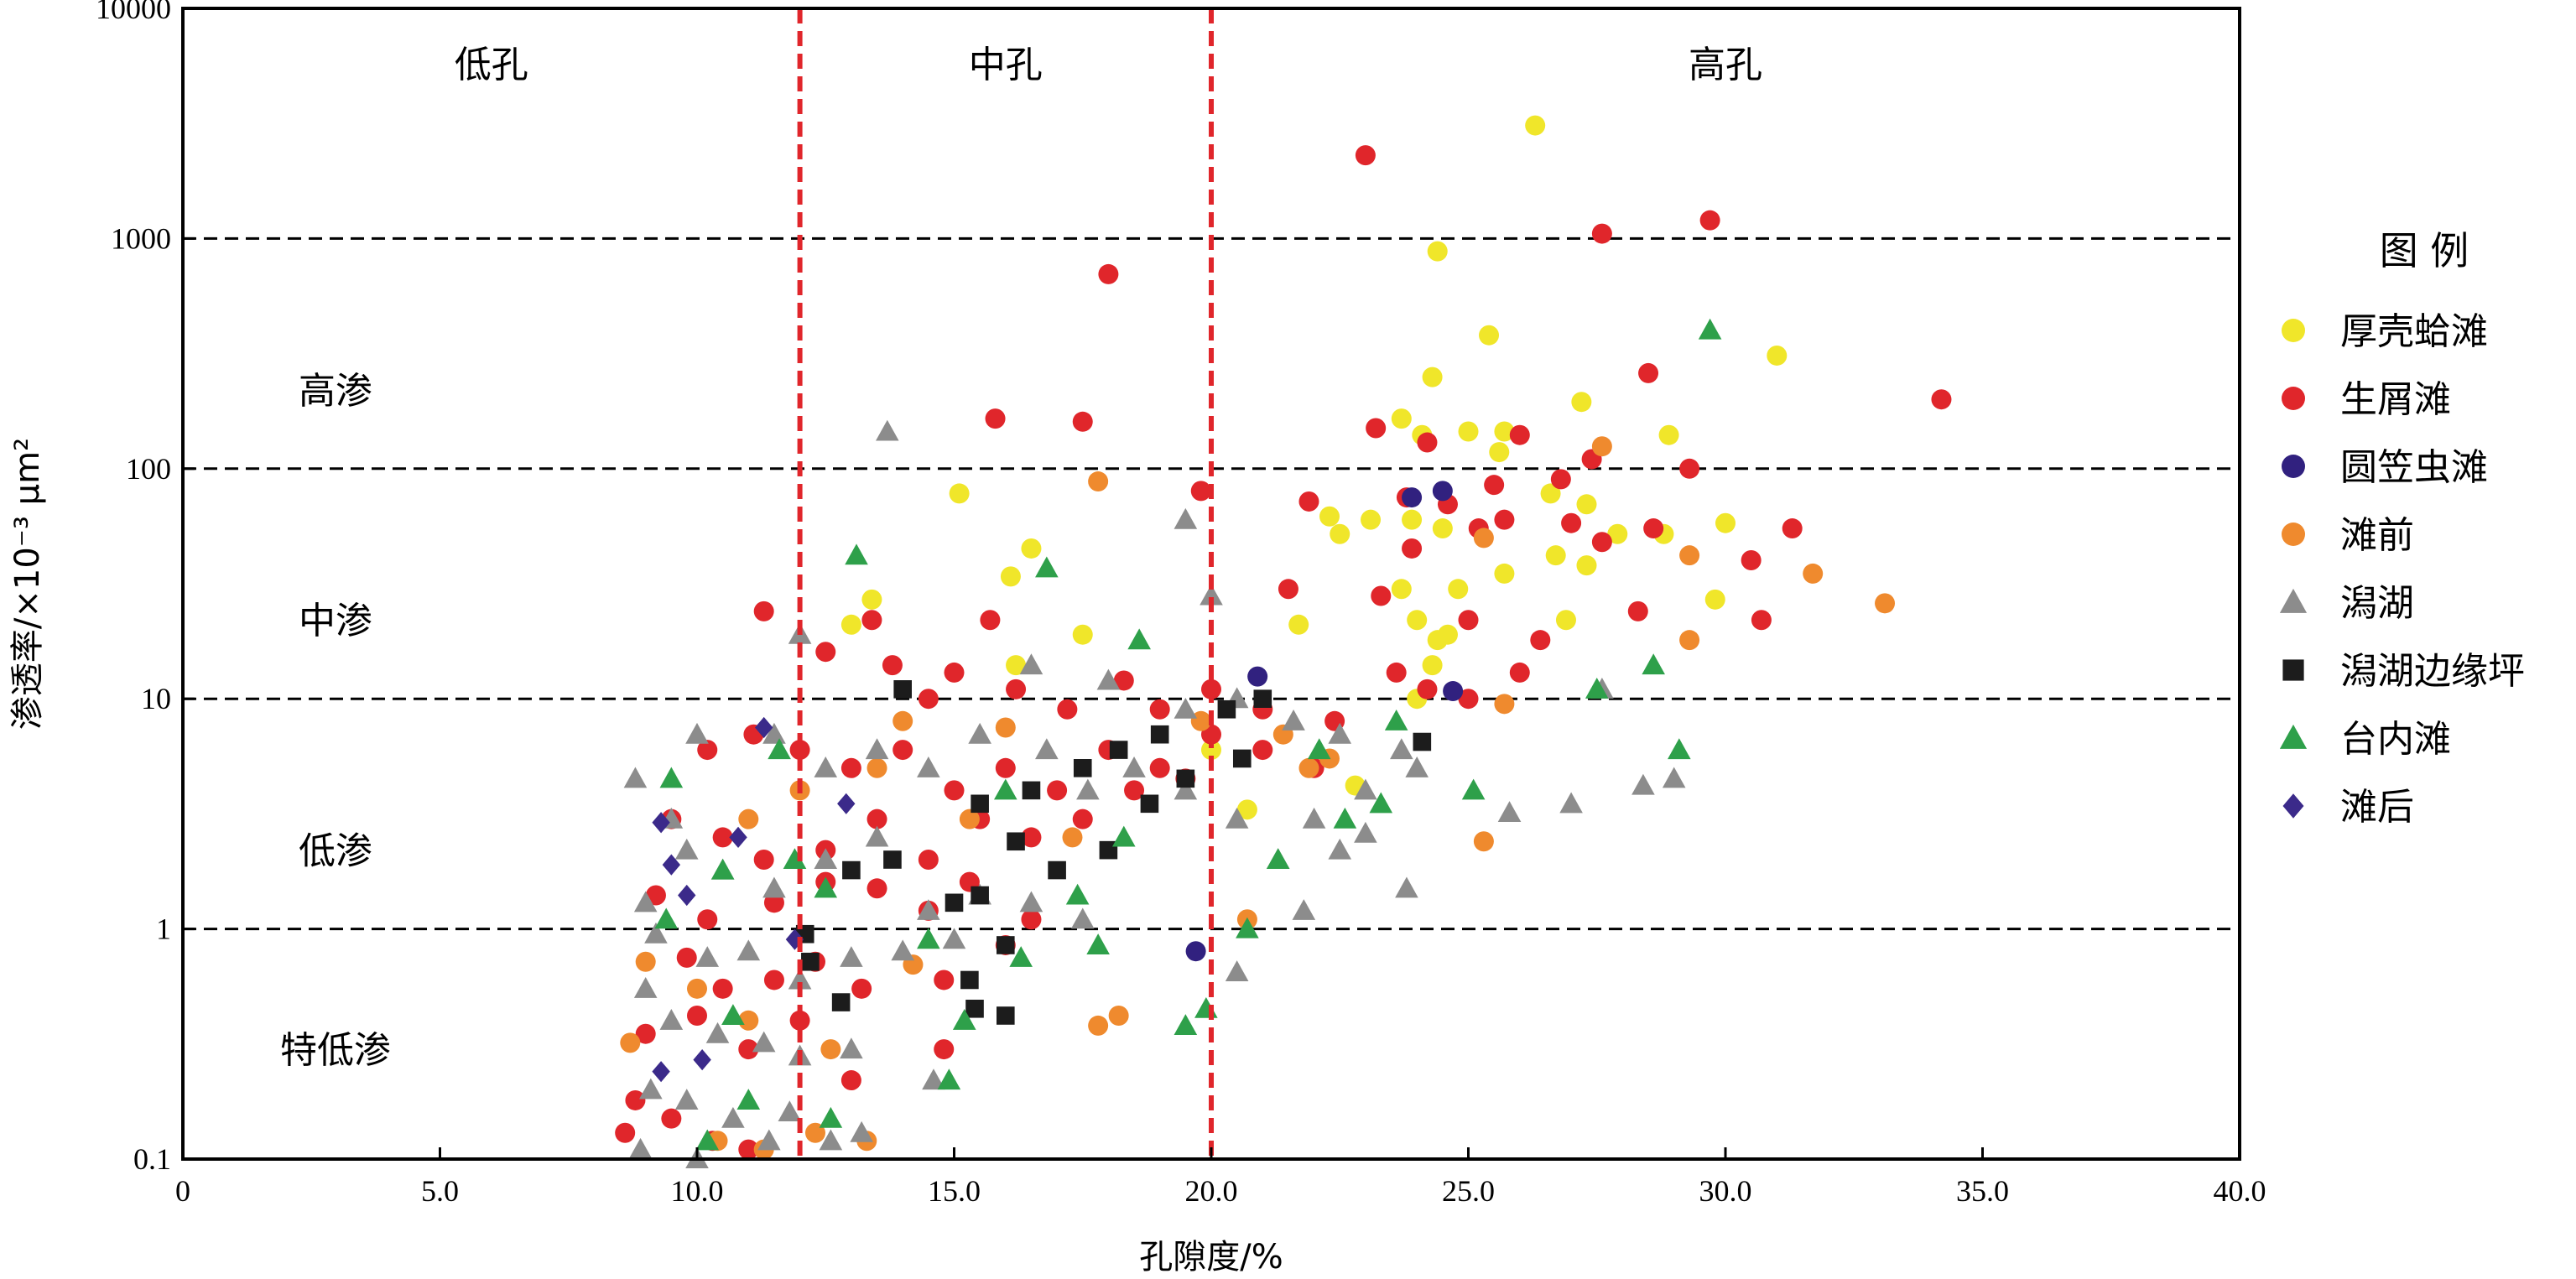 This screenshot has width=2576, height=1279. Describe the element at coordinates (1725, 65) in the screenshot. I see `porosity-zone-label: 高孔` at that location.